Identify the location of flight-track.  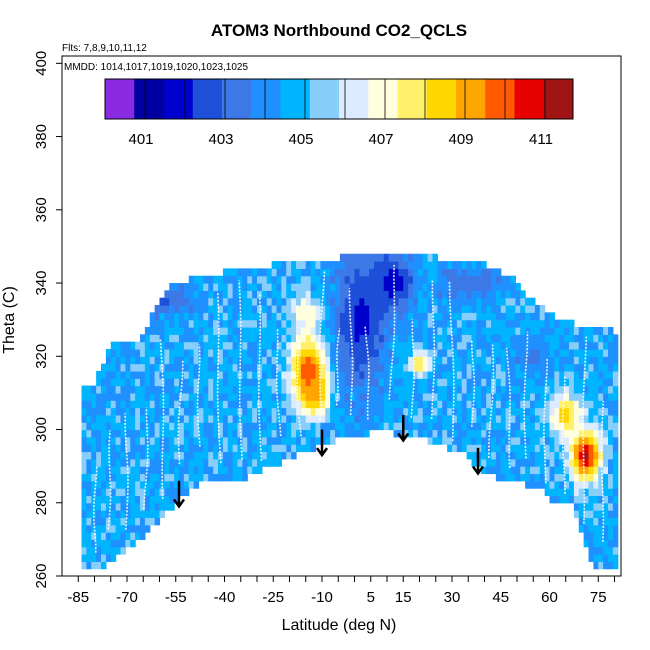
(146, 458).